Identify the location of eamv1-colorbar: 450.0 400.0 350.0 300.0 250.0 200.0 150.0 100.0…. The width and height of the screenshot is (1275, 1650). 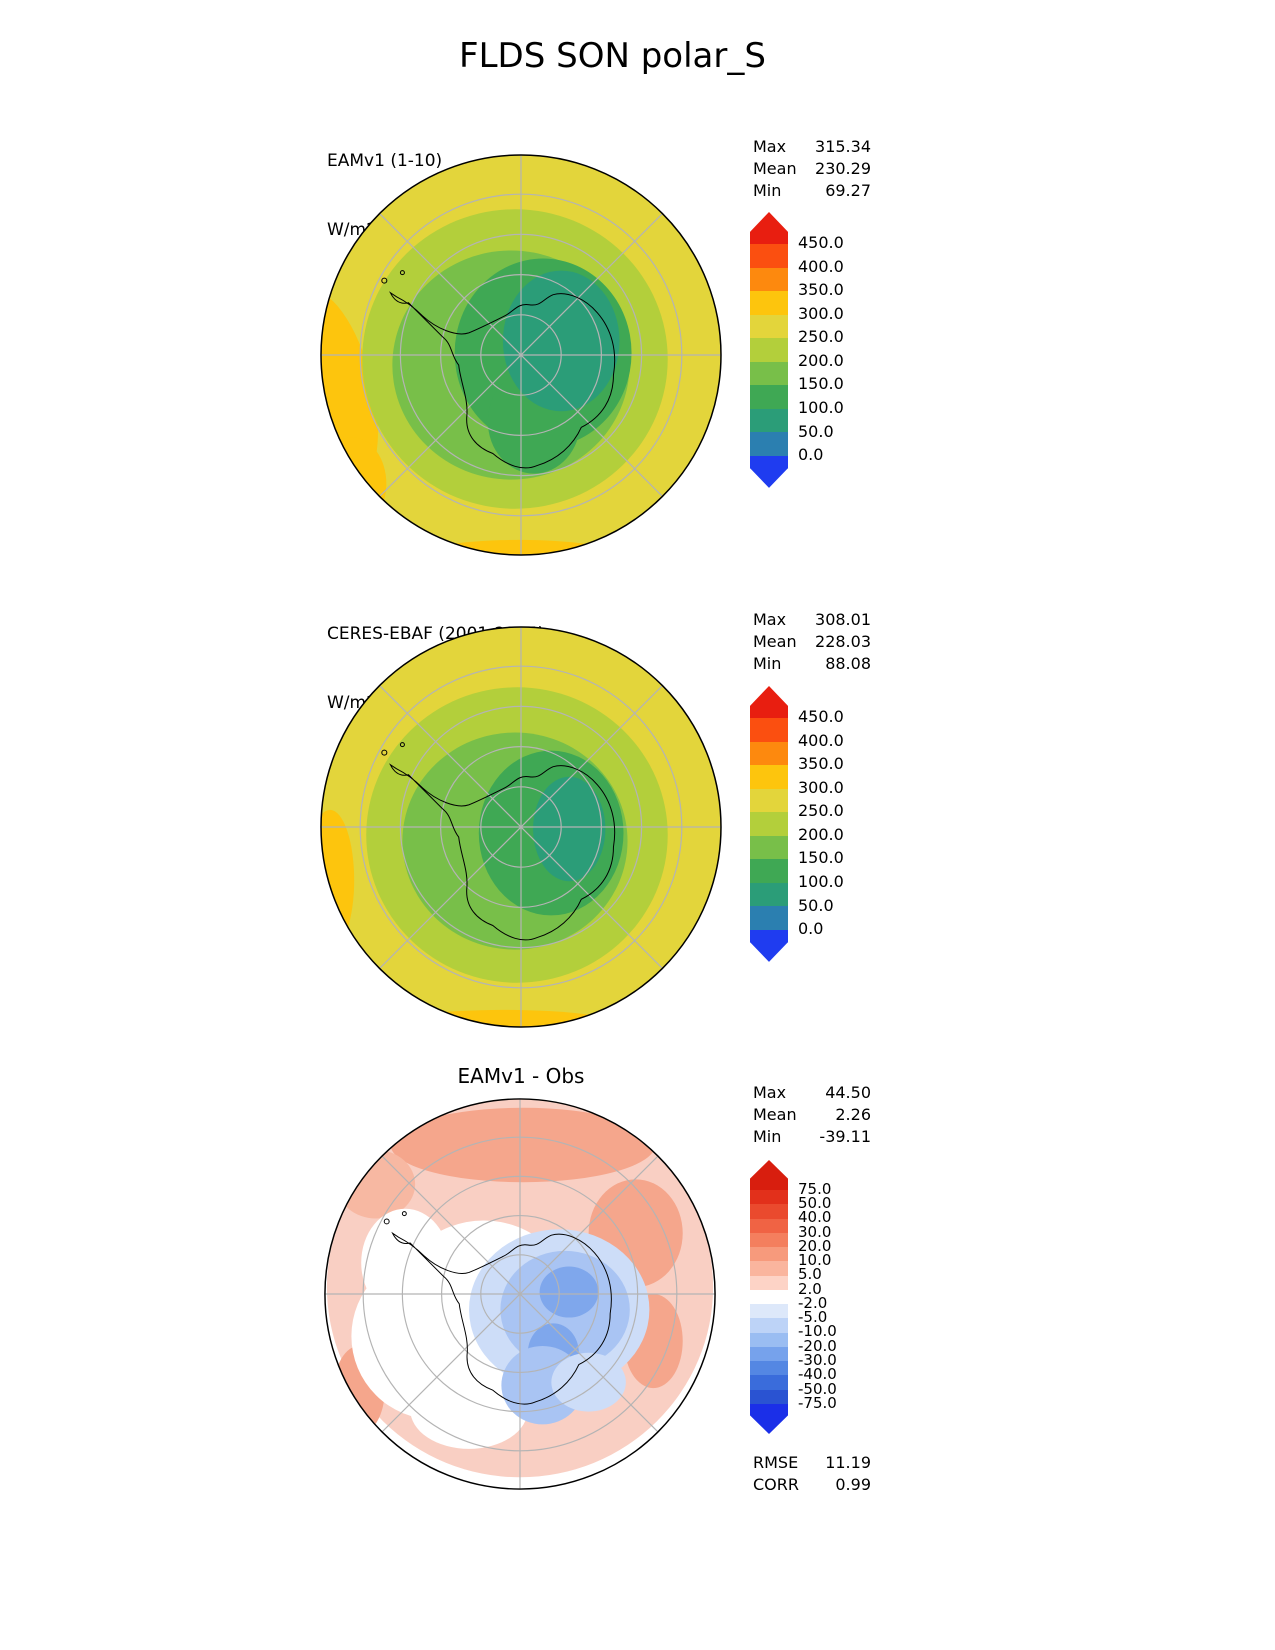
(805, 350).